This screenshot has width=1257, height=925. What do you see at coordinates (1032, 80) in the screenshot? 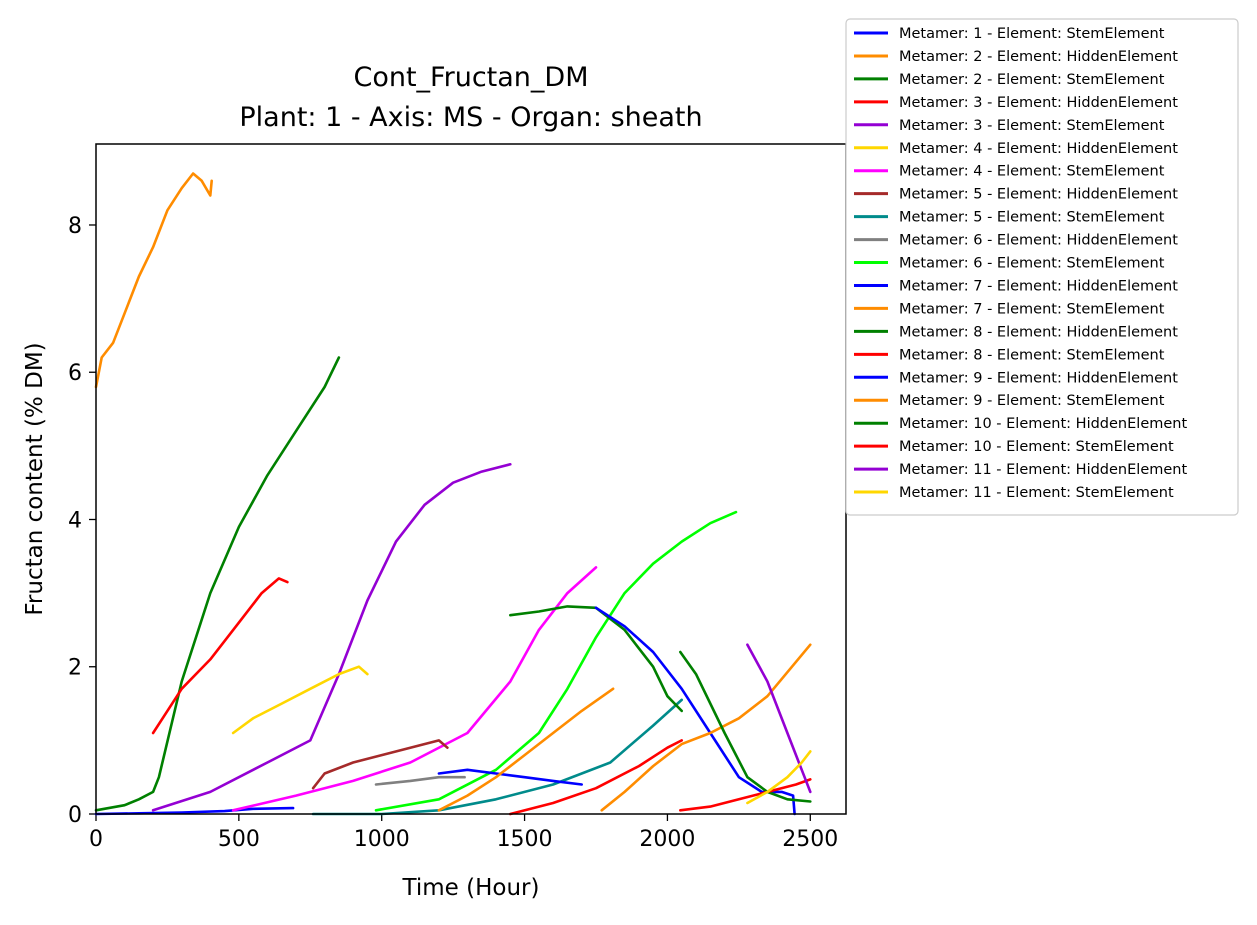
I see `legend-entry-label: Metamer: 2 - Element: StemElement` at bounding box center [1032, 80].